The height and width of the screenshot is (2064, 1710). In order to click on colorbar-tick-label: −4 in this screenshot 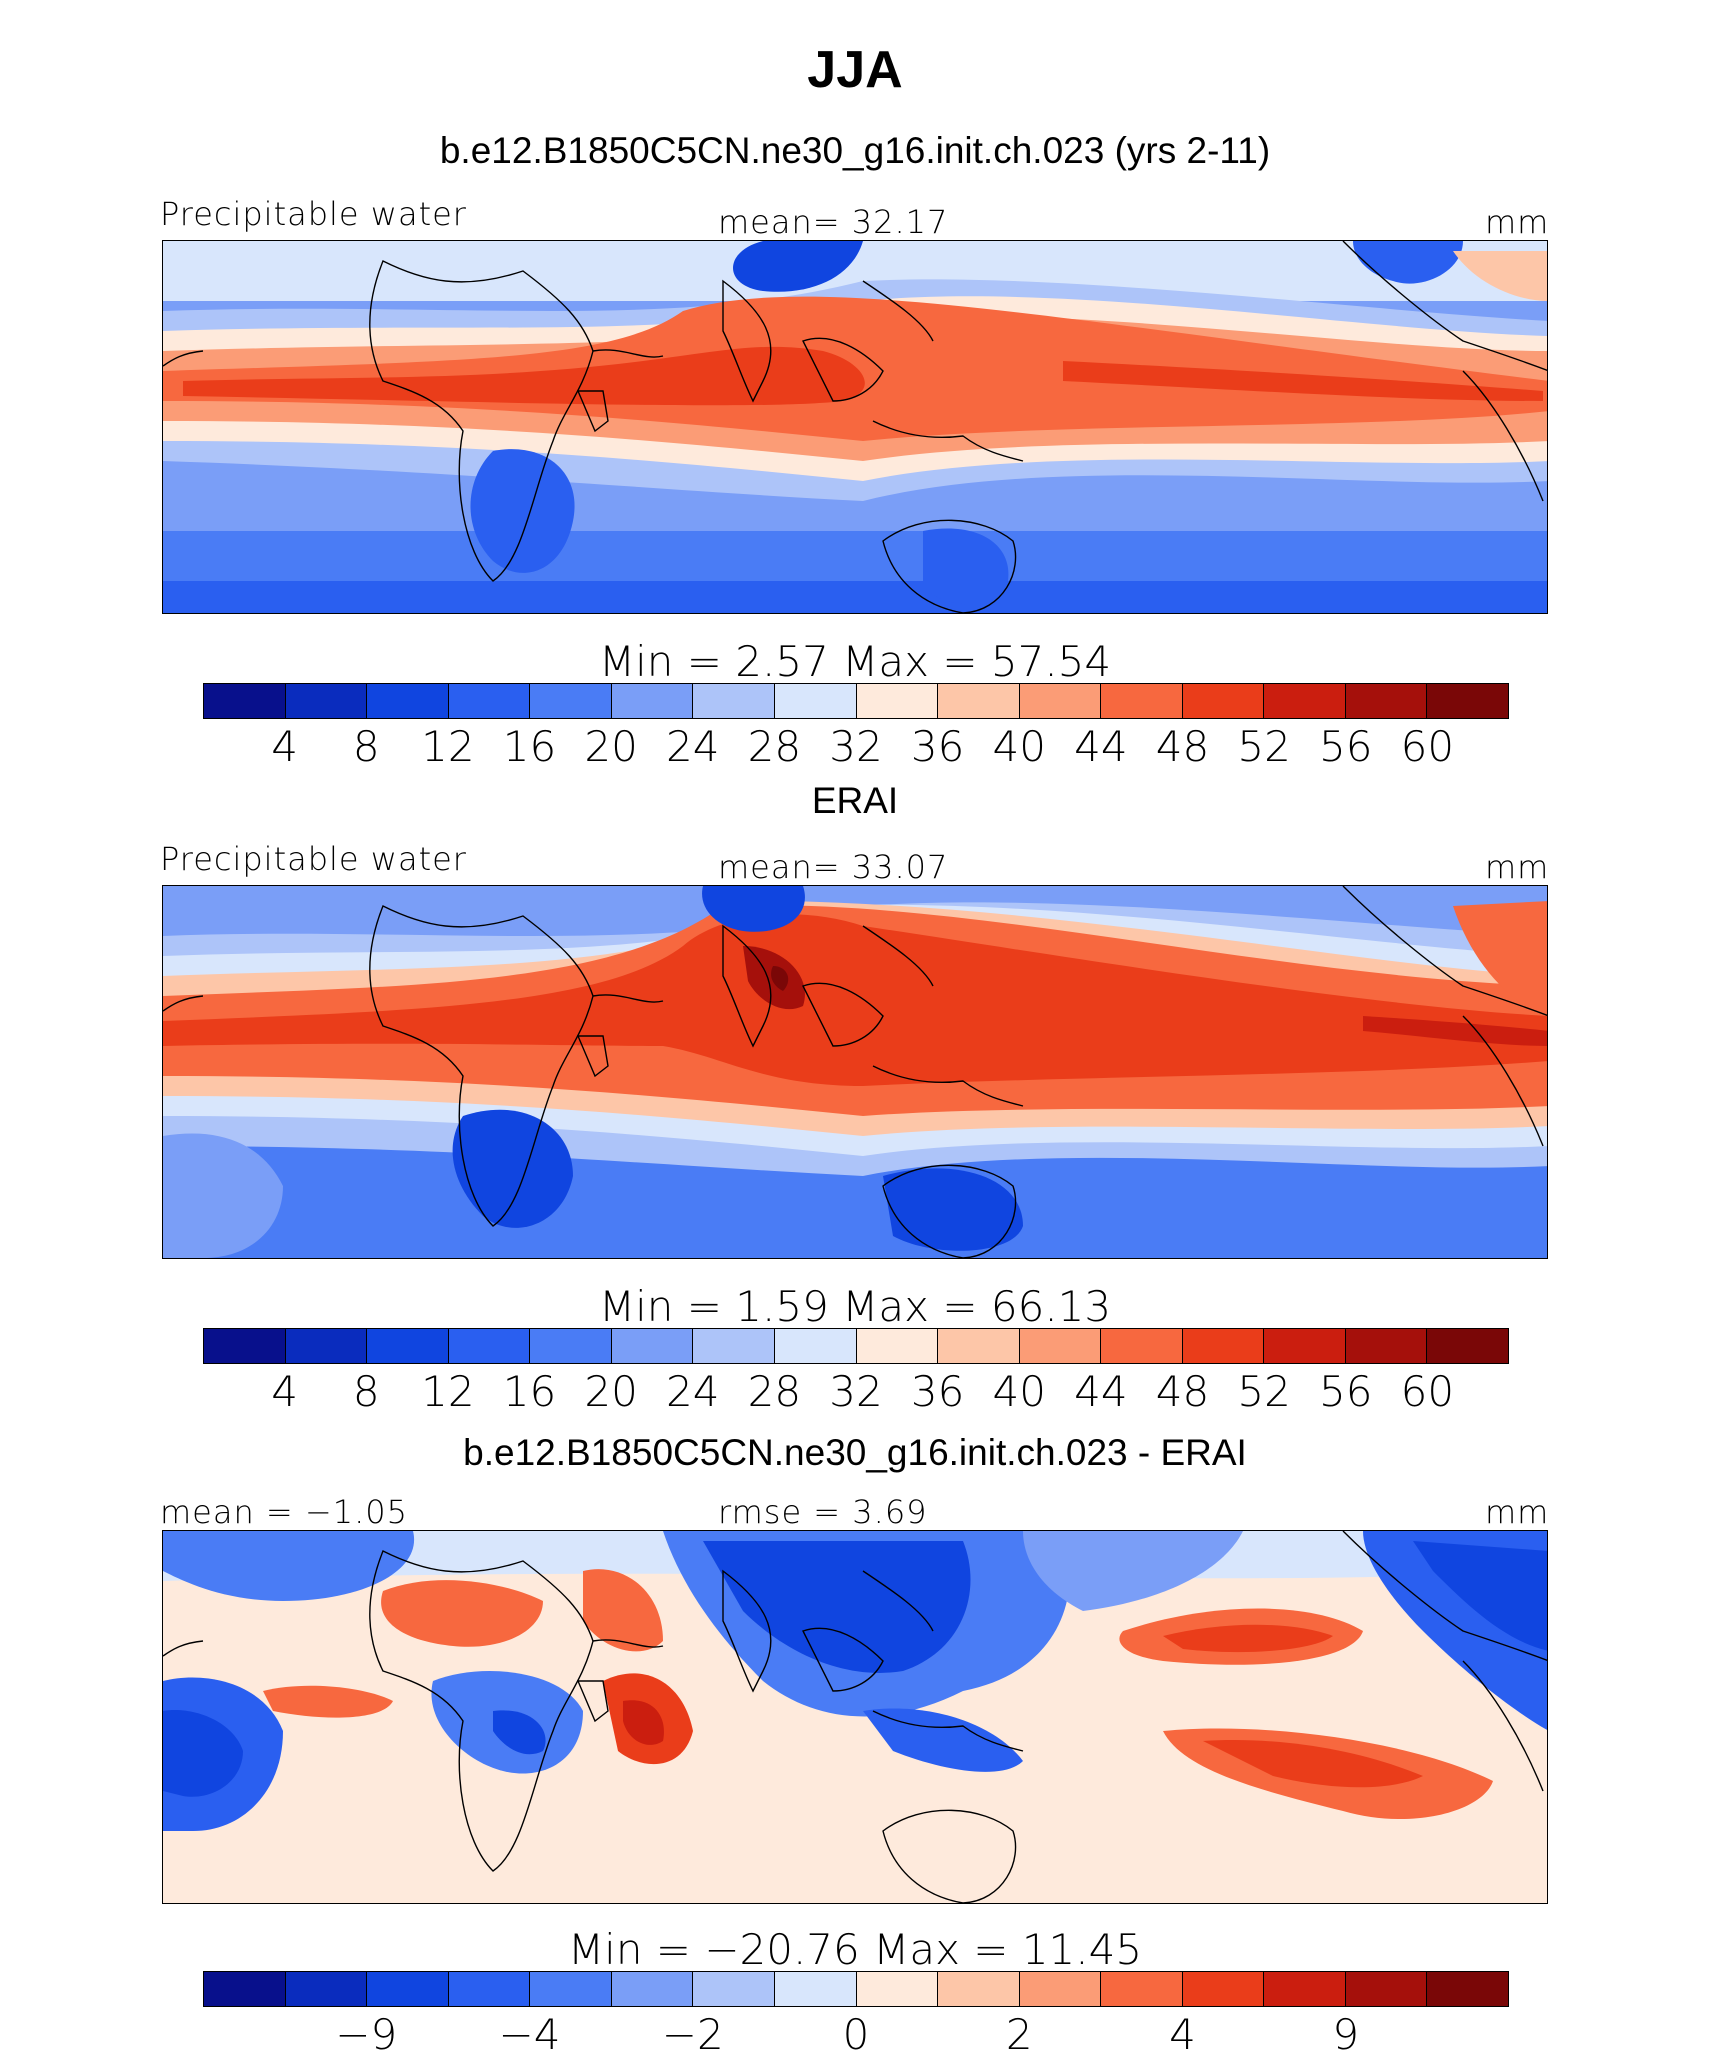, I will do `click(529, 2034)`.